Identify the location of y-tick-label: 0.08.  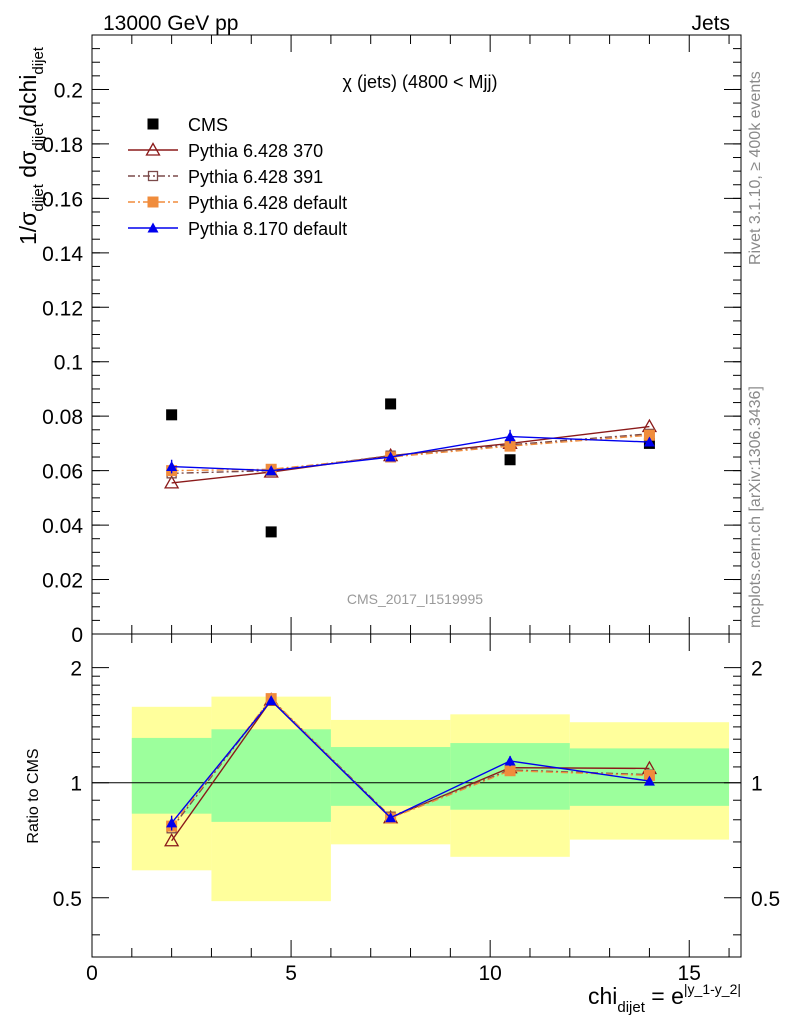
(62, 417).